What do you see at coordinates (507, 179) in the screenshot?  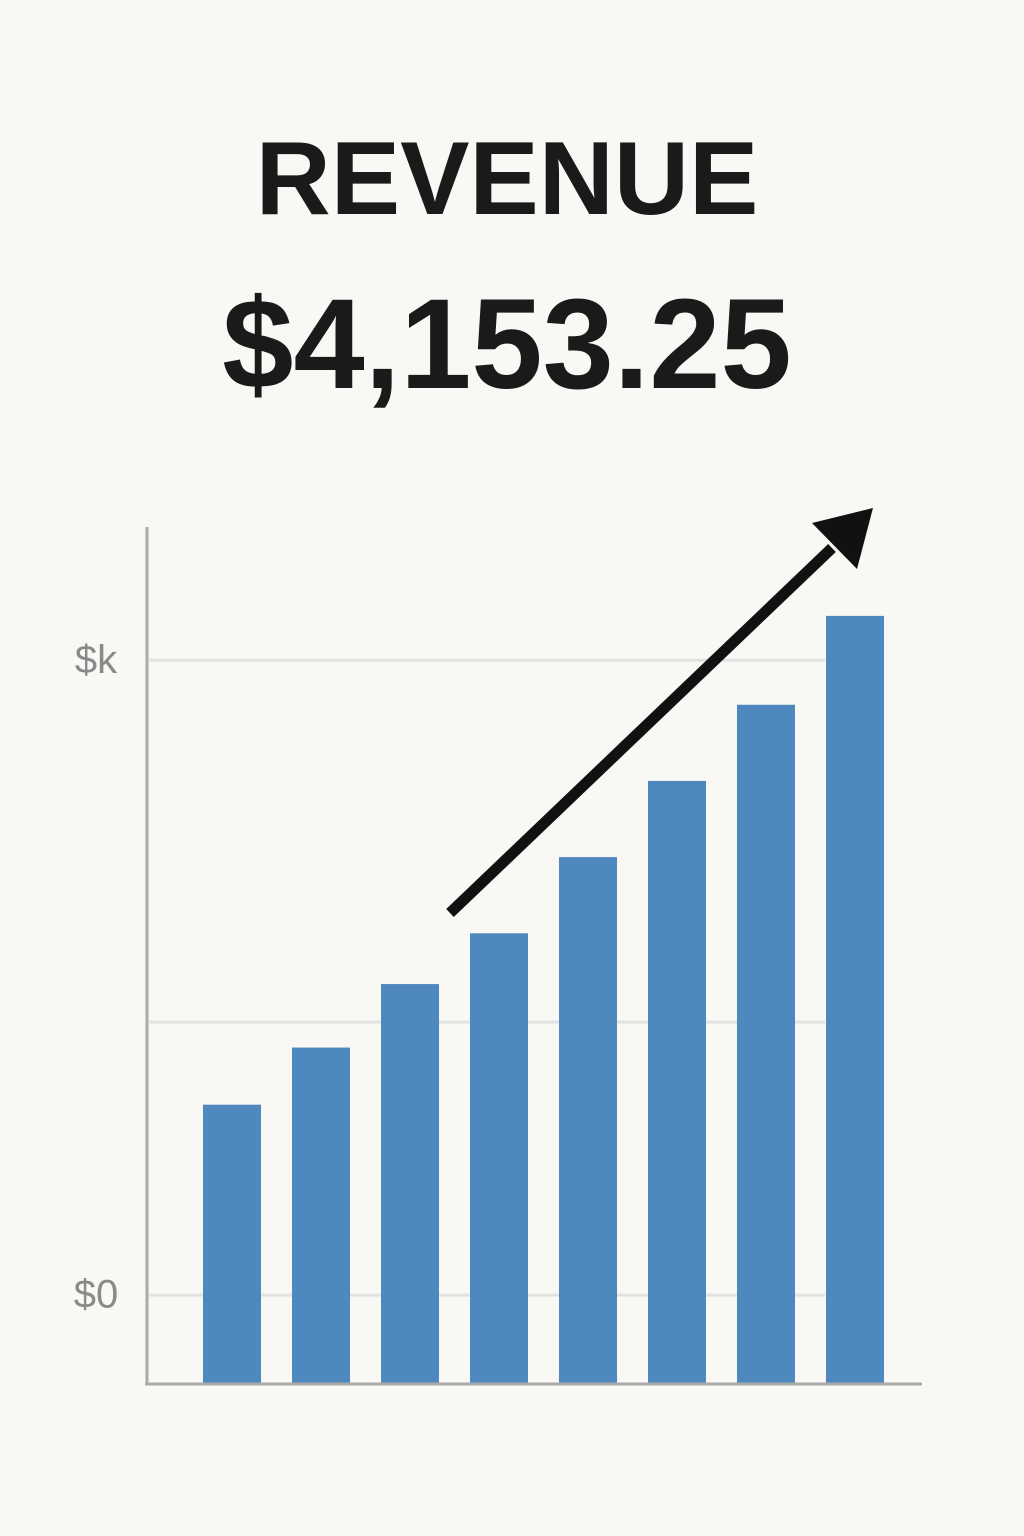 I see `chart-title: REVENUE` at bounding box center [507, 179].